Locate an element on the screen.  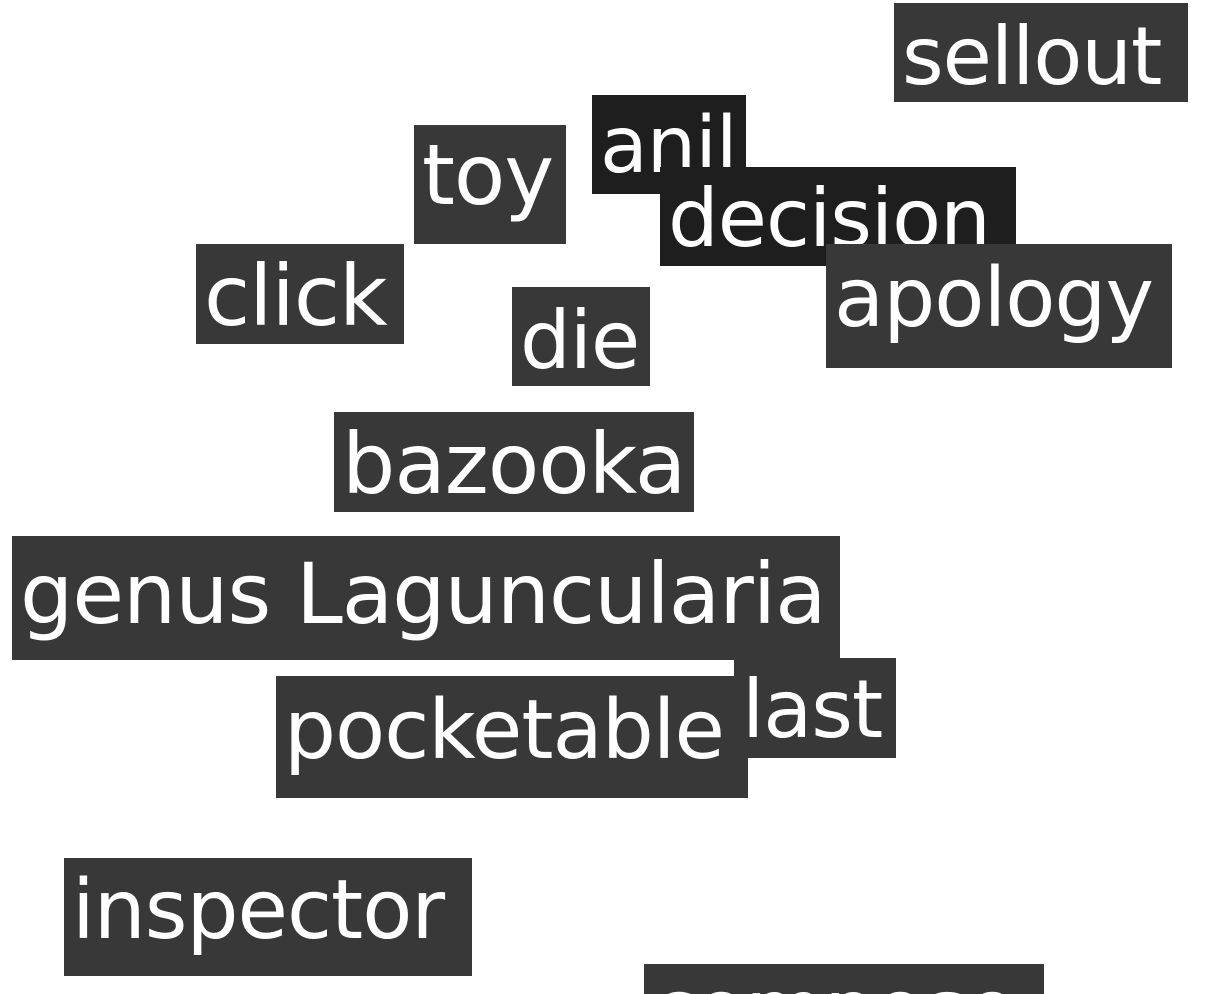
word-compose: compose is located at coordinates (844, 979).